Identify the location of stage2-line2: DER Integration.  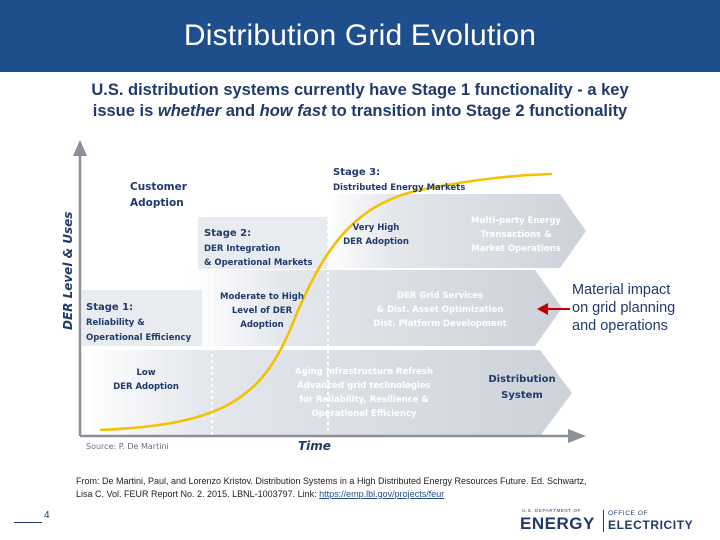
(242, 249).